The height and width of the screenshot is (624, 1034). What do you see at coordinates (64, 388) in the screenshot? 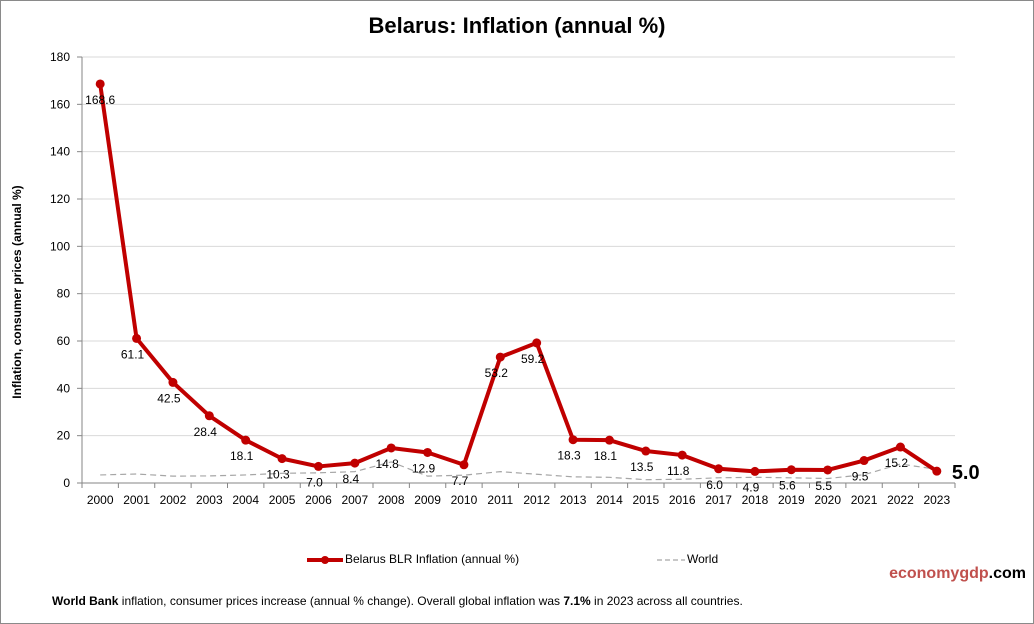
I see `y-tick-label: 40` at bounding box center [64, 388].